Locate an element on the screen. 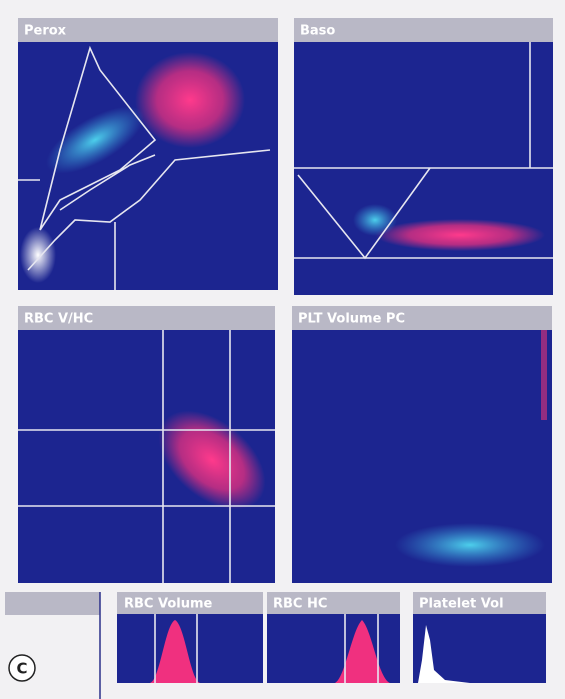  panel-title: Perox is located at coordinates (45, 31).